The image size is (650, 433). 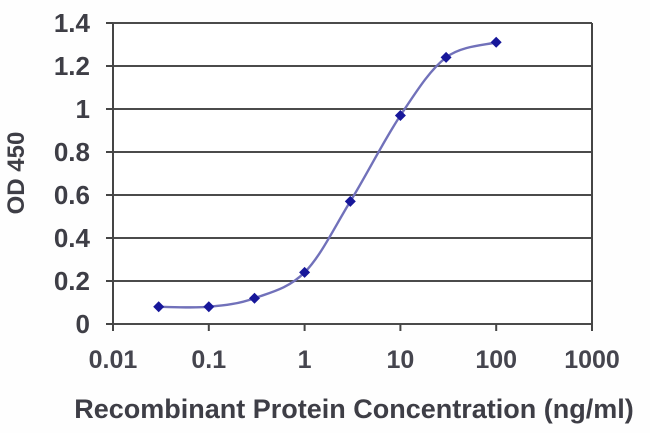 I want to click on x-tick-label: 1, so click(x=305, y=360).